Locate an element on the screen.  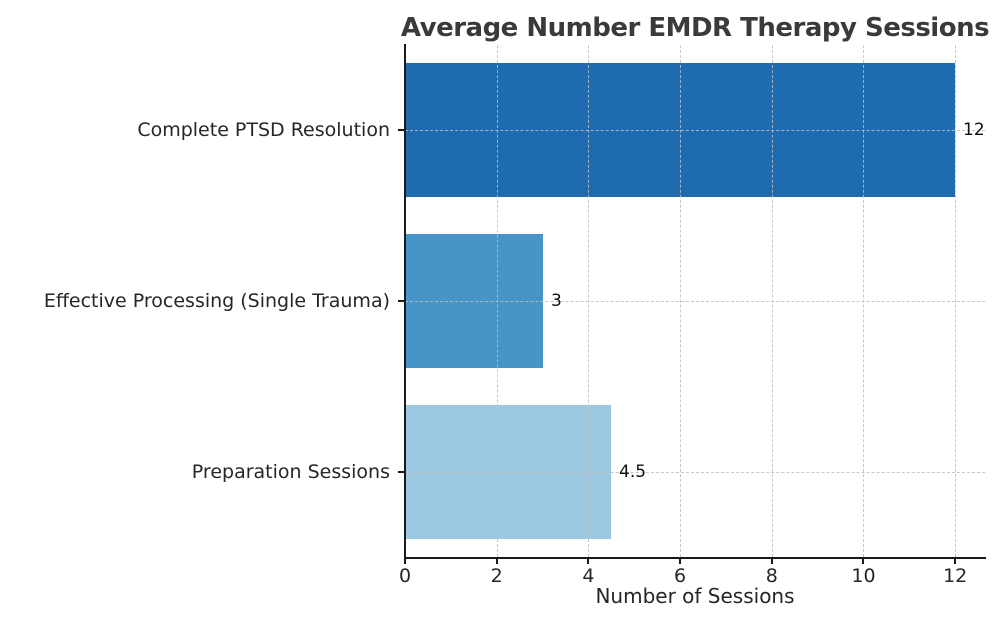
x-tick-label: 0 is located at coordinates (405, 576).